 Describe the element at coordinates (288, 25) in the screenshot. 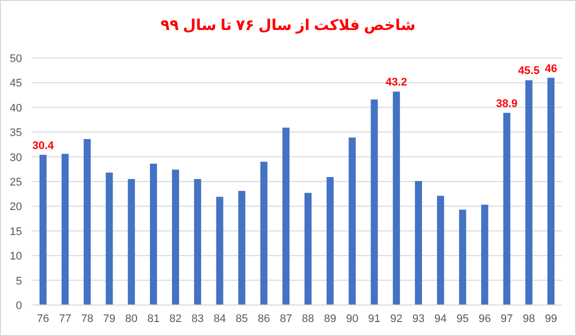

I see `chart-title: شاخص فلاکت از سال ۷۶ تا سال ۹۹` at that location.